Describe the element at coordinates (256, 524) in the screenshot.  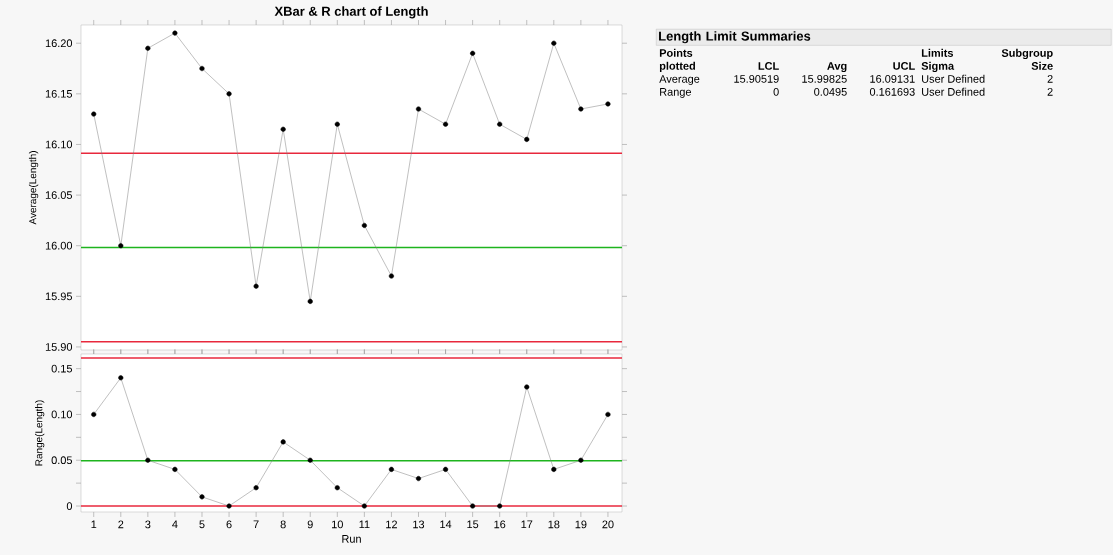
I see `x-tick-label: 7` at that location.